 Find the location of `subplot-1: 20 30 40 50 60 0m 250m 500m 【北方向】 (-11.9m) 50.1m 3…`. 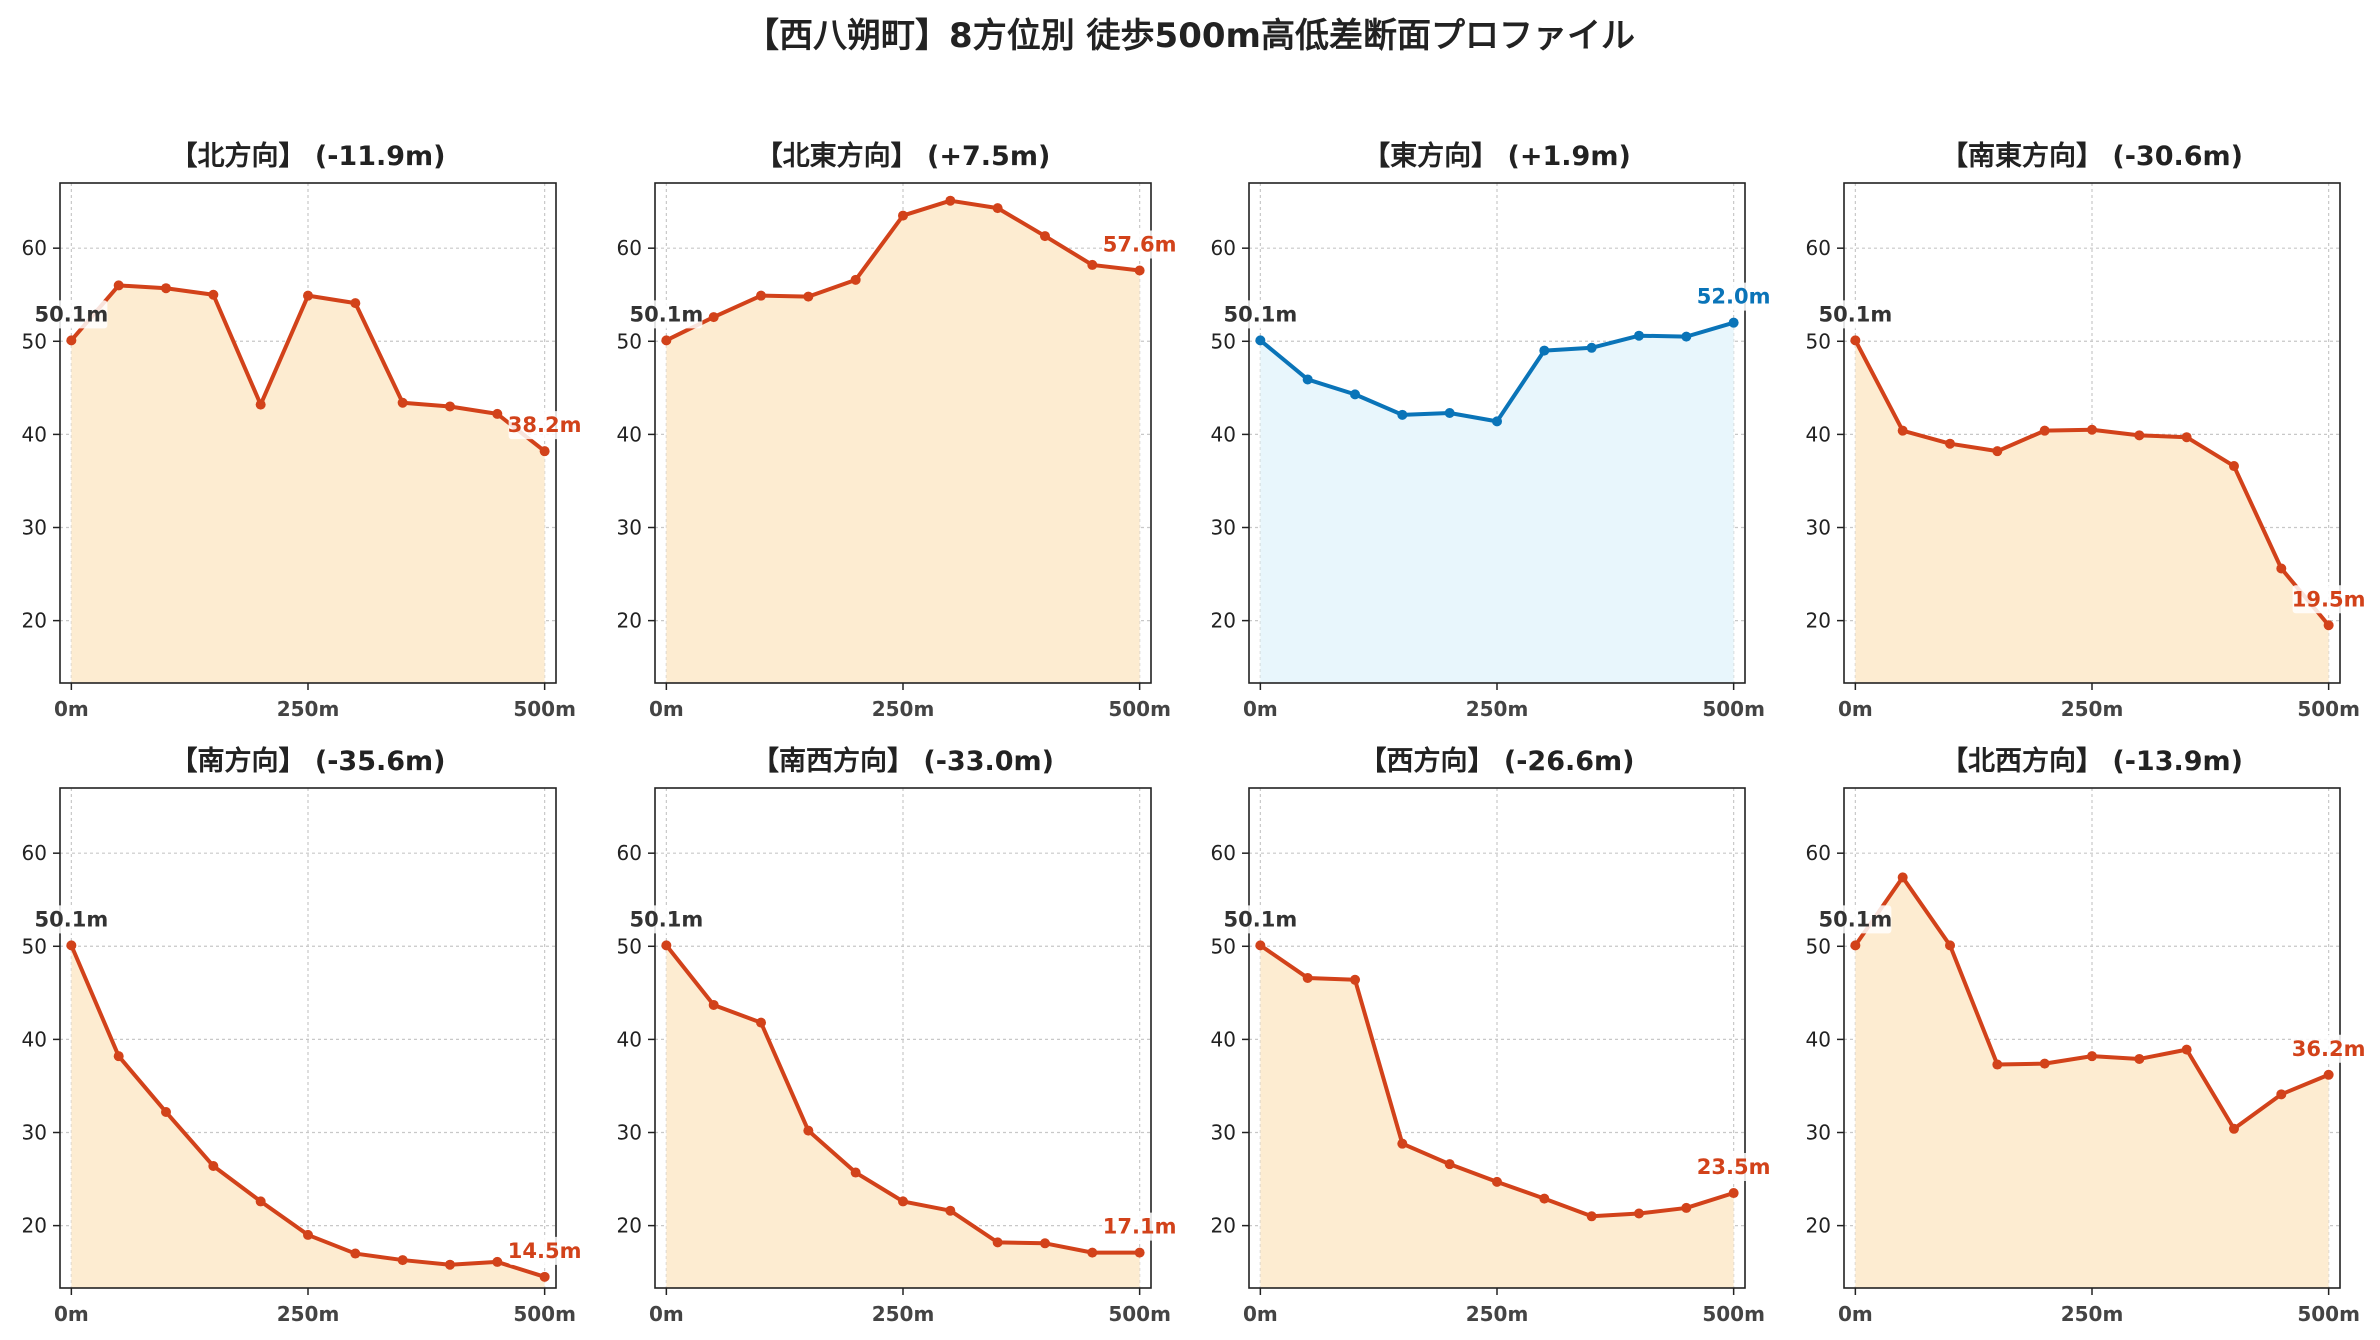

subplot-1: 20 30 40 50 60 0m 250m 500m 【北方向】 (-11.9m) 50.1m 3… is located at coordinates (302, 430).